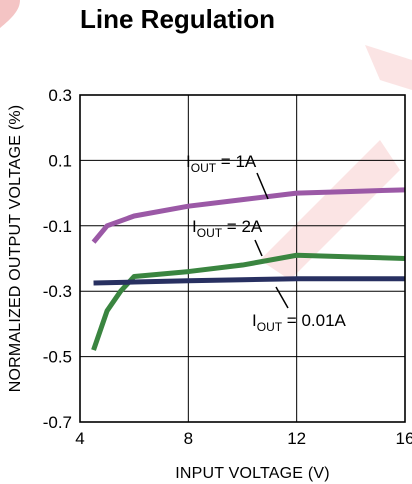 This screenshot has width=412, height=484. Describe the element at coordinates (57, 259) in the screenshot. I see `y-tick-labels: 0.3 0.1 -0.1 -0.3 -0.5 -0.7` at that location.